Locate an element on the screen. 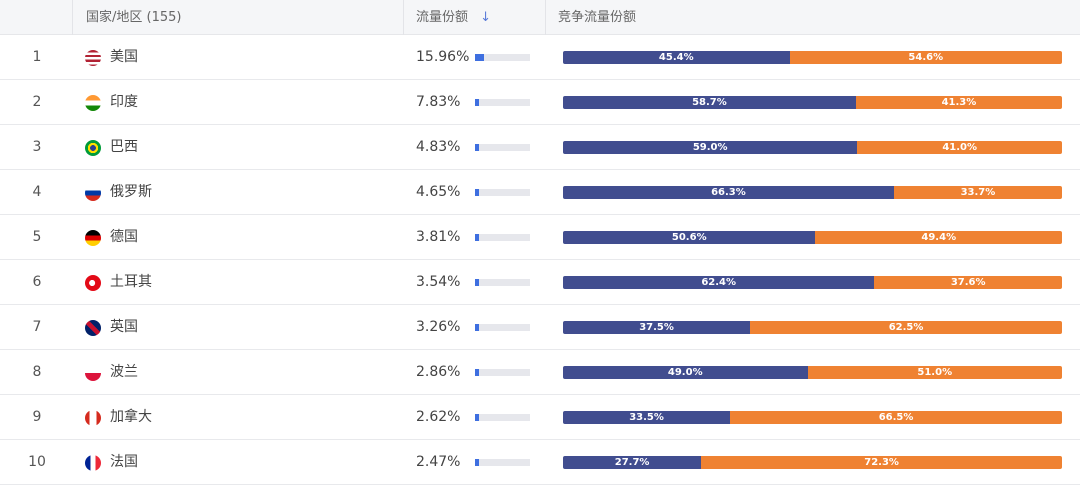 The image size is (1080, 485). competitive-share-a: 66.3% is located at coordinates (728, 192).